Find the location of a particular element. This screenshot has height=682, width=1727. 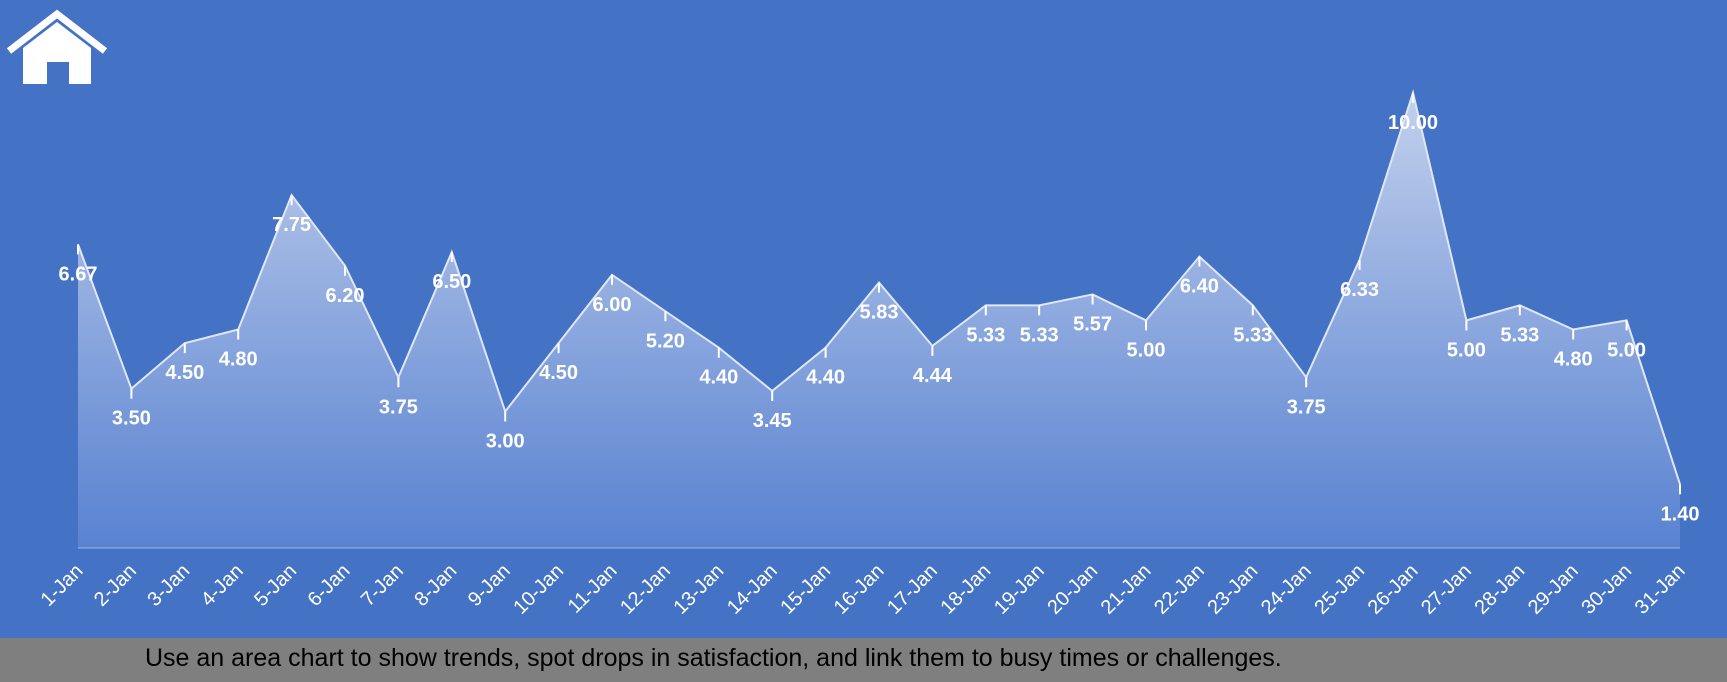

x-tick-label: 30-Jan is located at coordinates (1606, 589).